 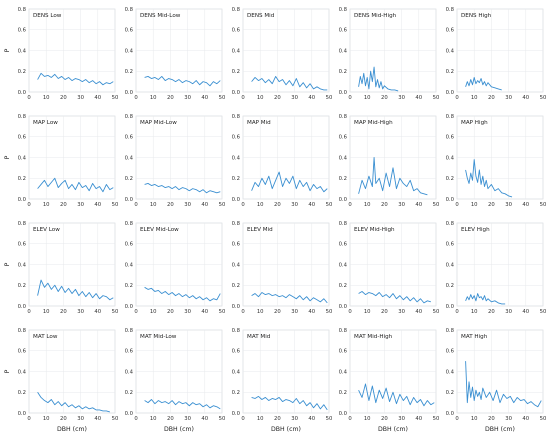 What do you see at coordinates (47, 16) in the screenshot?
I see `subplot-title: DENS Low` at bounding box center [47, 16].